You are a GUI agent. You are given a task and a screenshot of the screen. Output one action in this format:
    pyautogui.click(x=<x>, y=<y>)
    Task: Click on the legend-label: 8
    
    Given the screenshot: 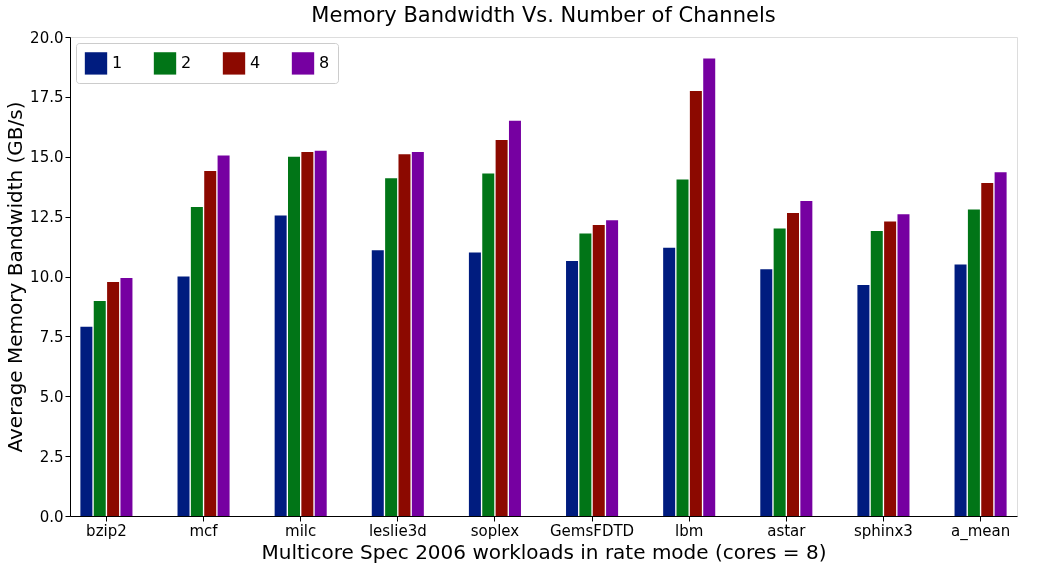 What is the action you would take?
    pyautogui.click(x=324, y=63)
    